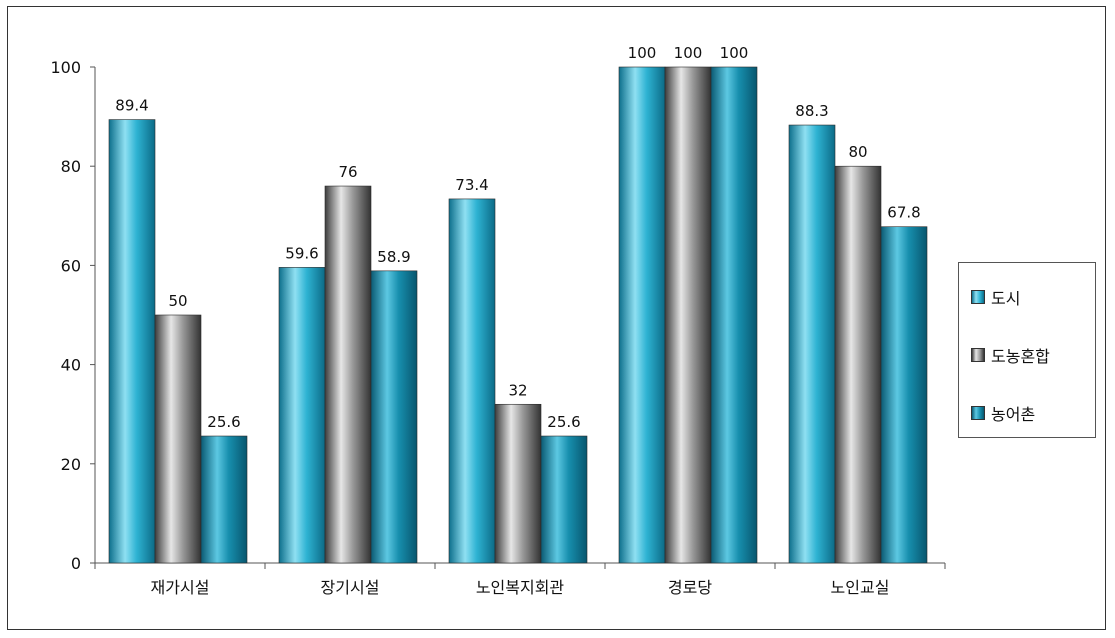 The height and width of the screenshot is (638, 1115). I want to click on data-label: 73.4, so click(471, 185).